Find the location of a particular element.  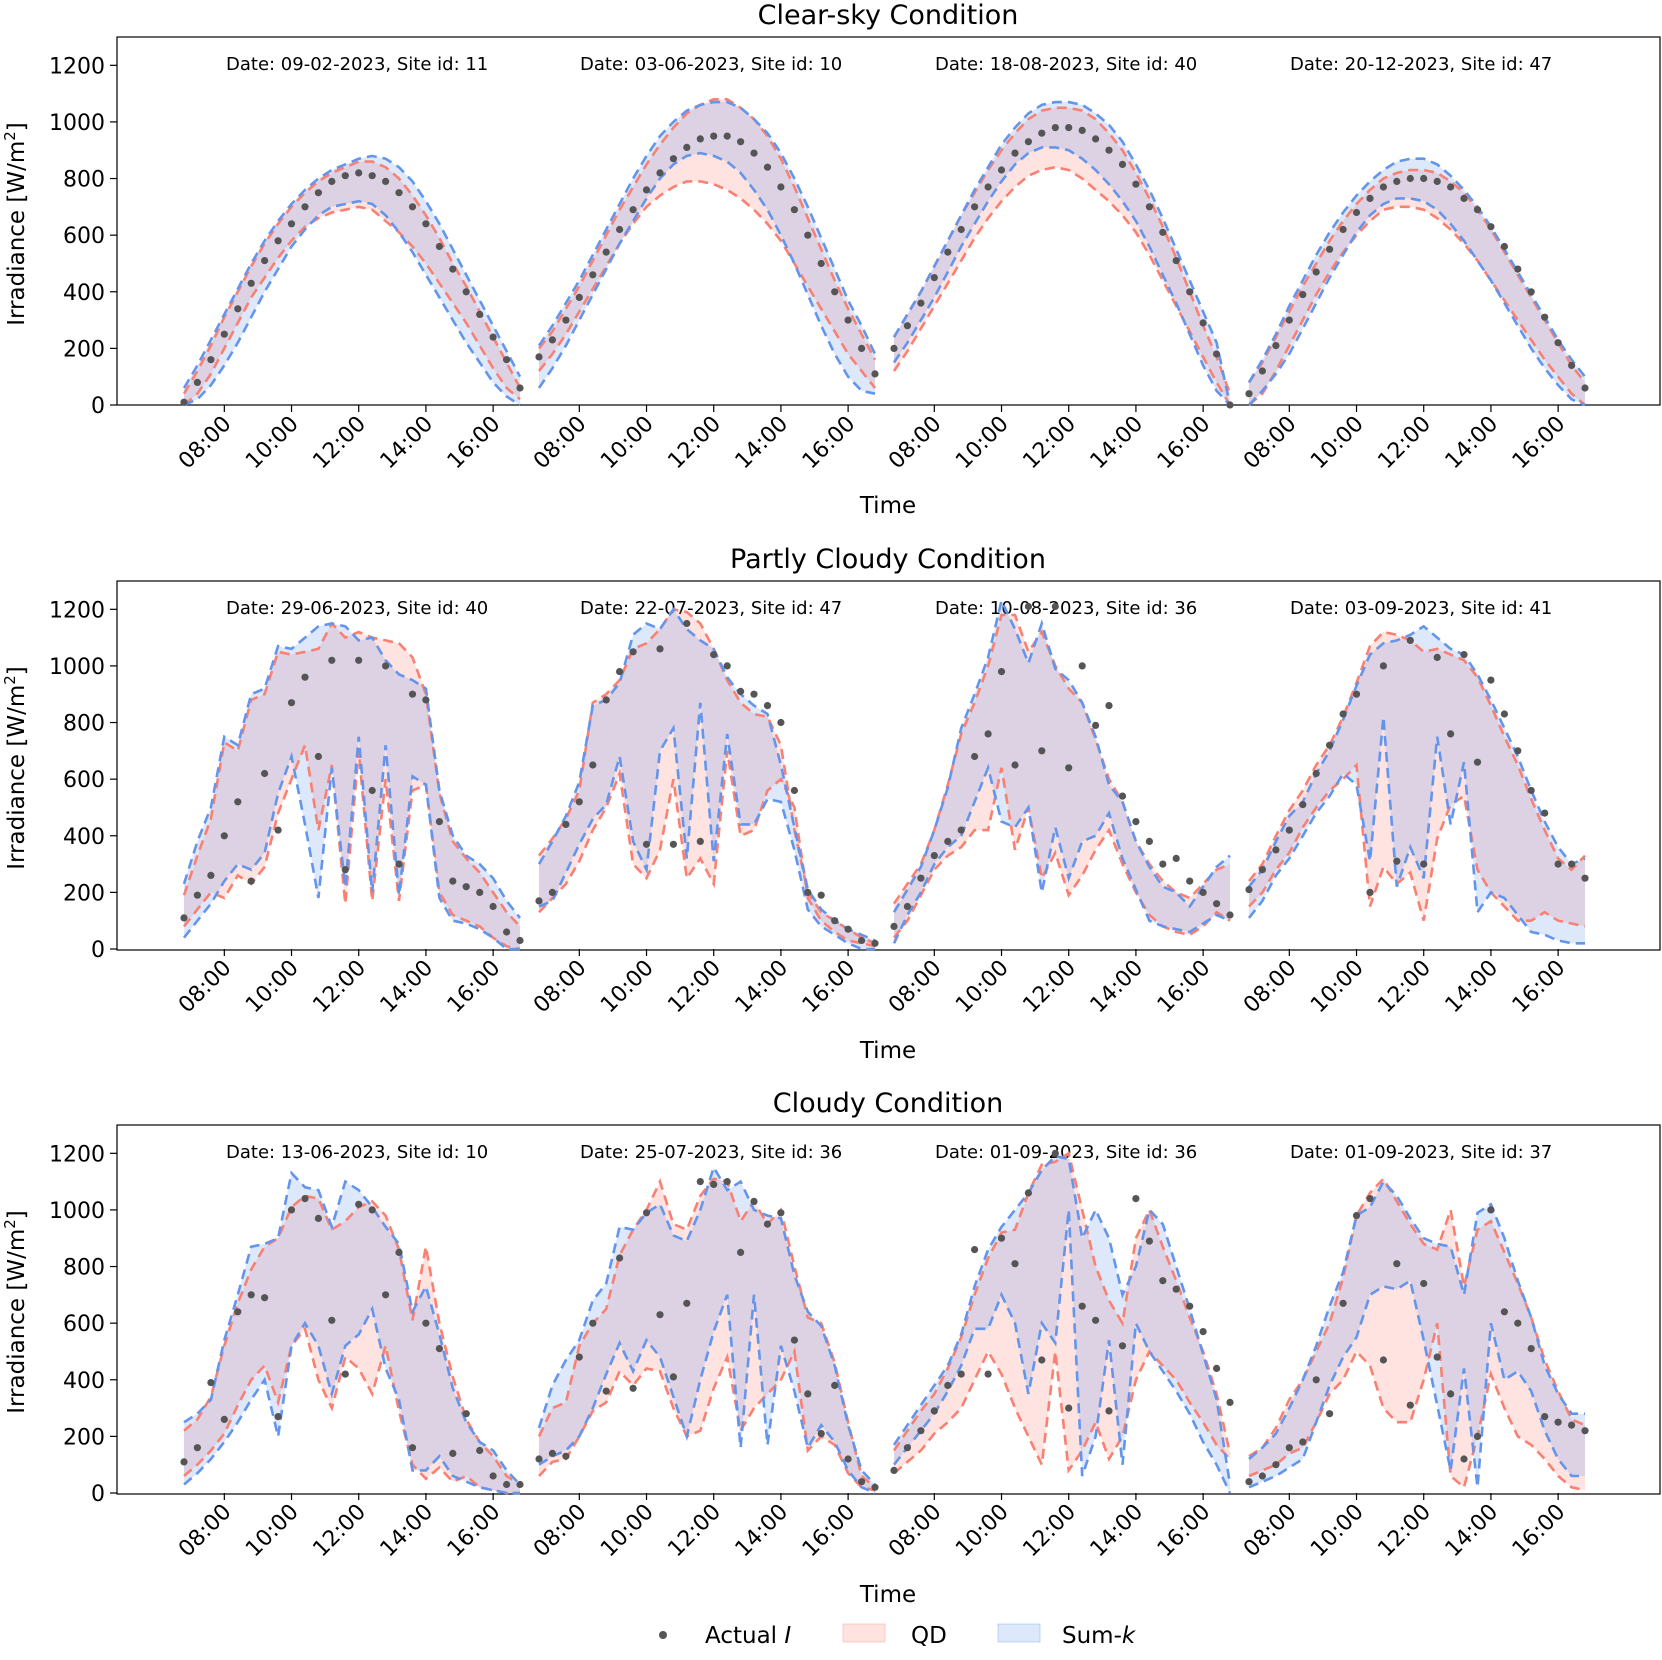

day-label: Date: 20-12-2023, Site id: 47 is located at coordinates (1421, 64).